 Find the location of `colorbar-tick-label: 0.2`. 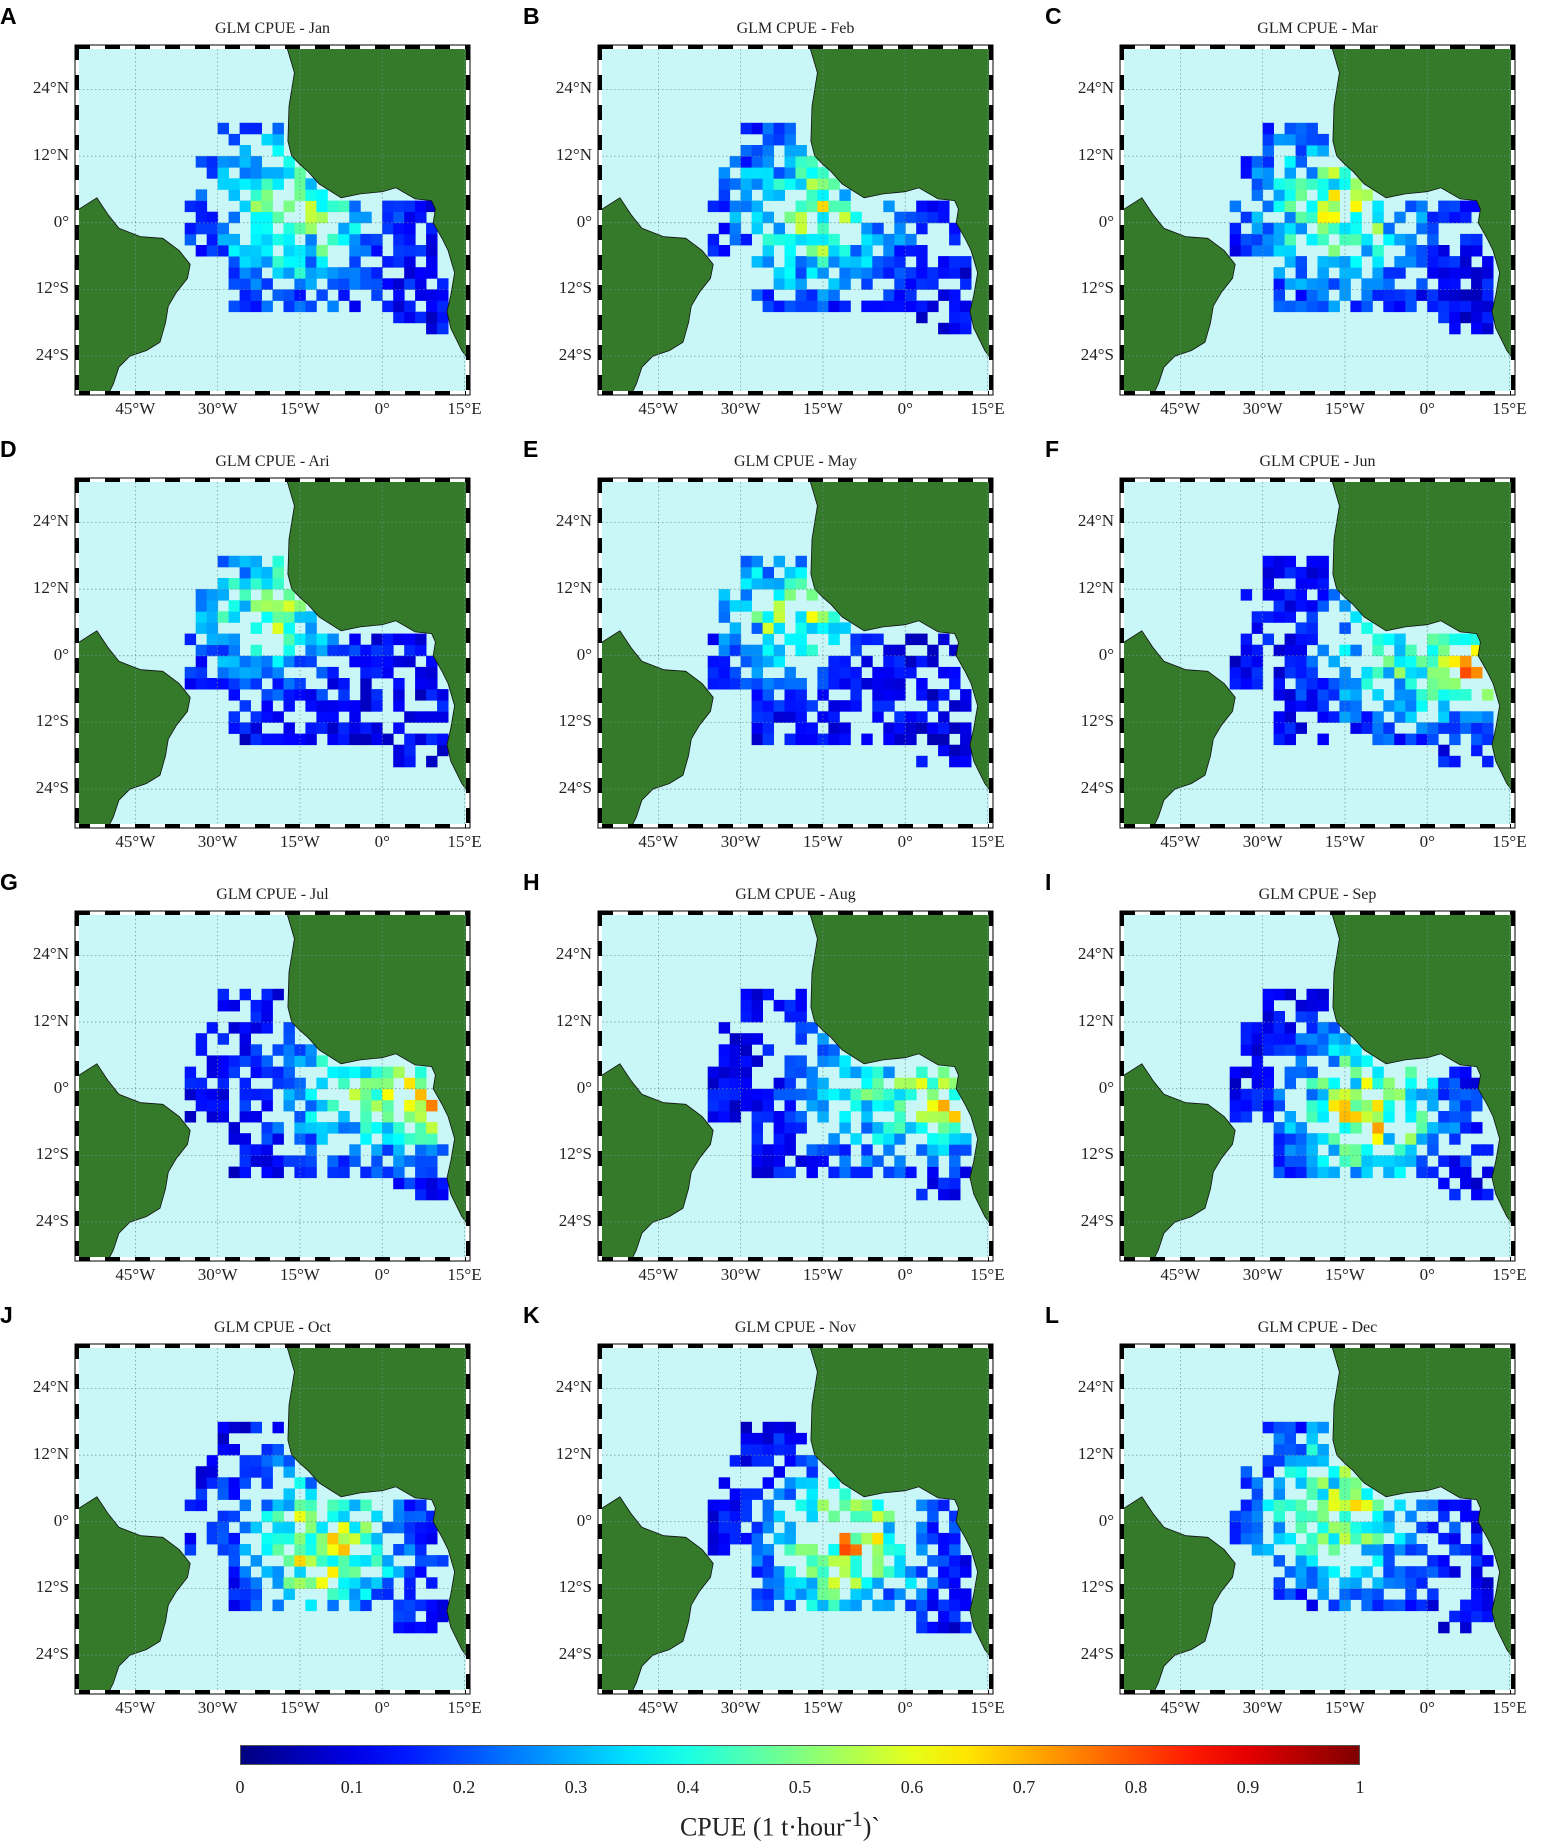

colorbar-tick-label: 0.2 is located at coordinates (464, 1787).